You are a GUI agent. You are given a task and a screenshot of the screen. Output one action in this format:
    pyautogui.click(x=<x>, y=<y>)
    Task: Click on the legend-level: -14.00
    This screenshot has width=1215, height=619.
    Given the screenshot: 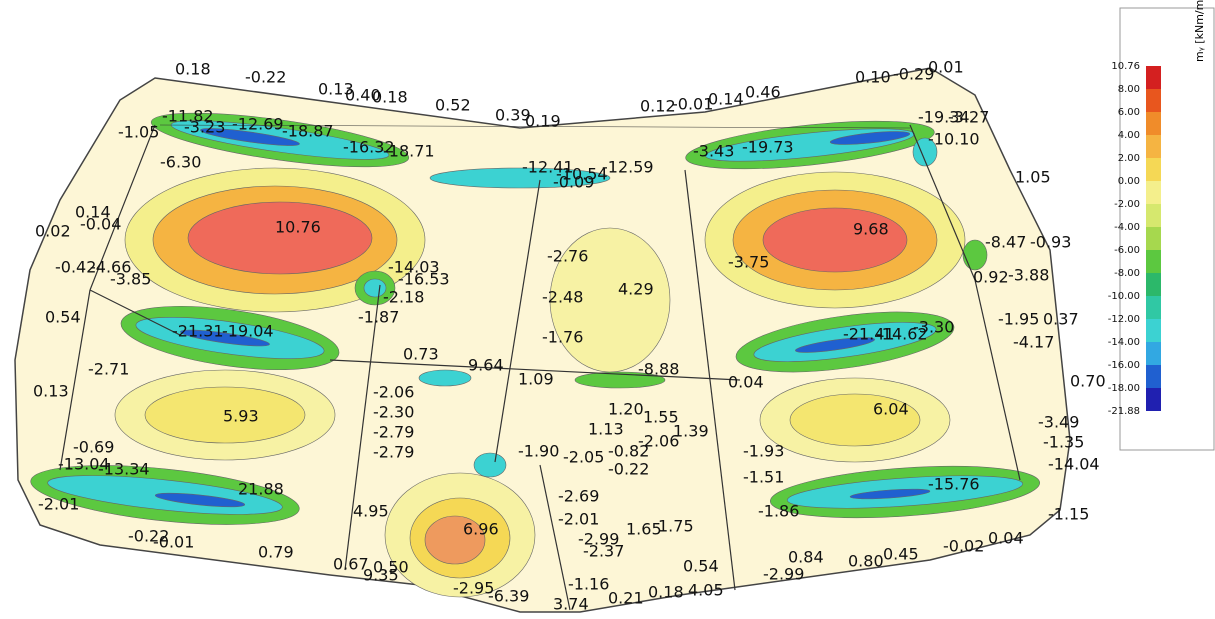 What is the action you would take?
    pyautogui.click(x=1124, y=342)
    